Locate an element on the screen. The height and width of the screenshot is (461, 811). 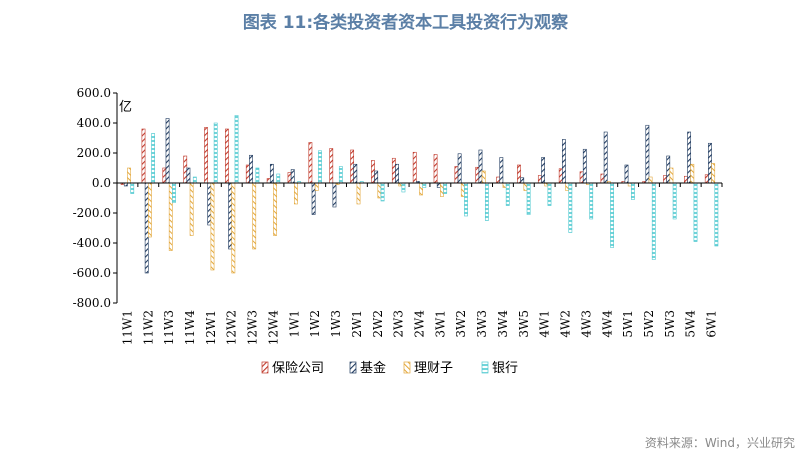
bar-2-6W1 is located at coordinates (710, 163).